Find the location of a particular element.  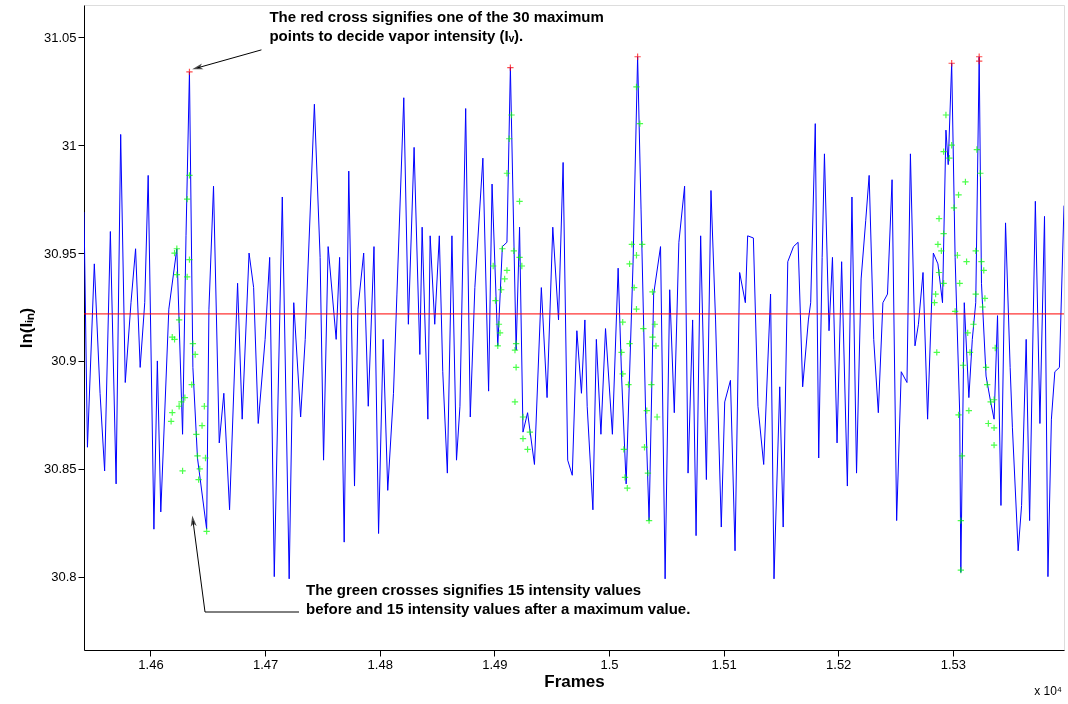

annotation: The green crosses signifies 15 intensity values before and 15 intensity values after a maximum value. is located at coordinates (498, 599).